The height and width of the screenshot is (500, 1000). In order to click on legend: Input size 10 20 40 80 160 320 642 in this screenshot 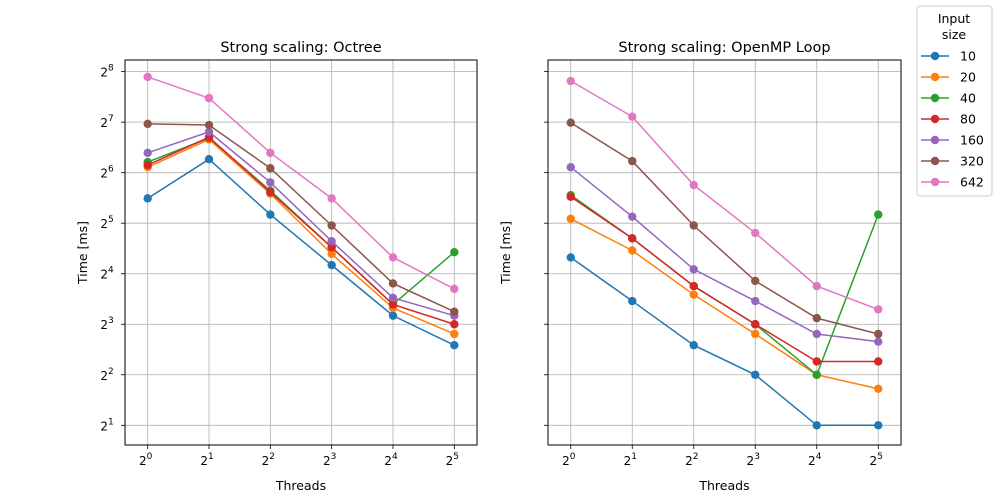, I will do `click(954, 101)`.